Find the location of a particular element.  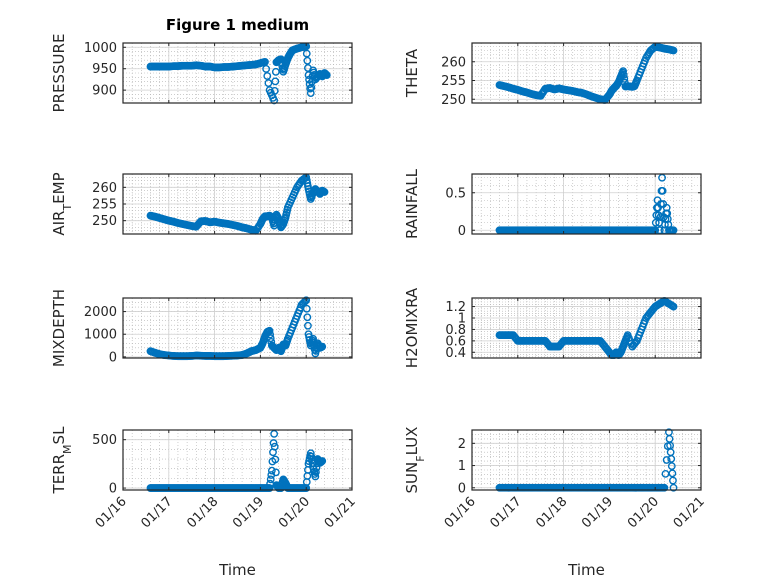

x-axis-label: Time is located at coordinates (237, 570).